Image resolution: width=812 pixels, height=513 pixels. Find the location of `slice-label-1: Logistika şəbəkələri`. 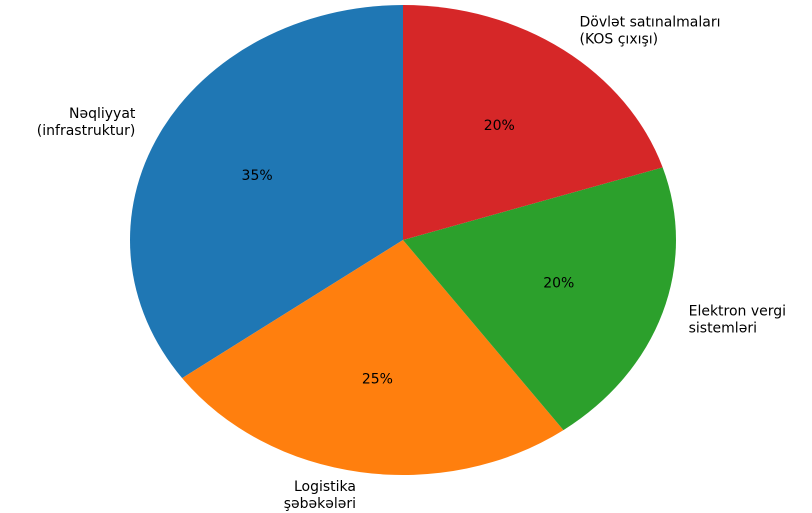

slice-label-1: Logistika şəbəkələri is located at coordinates (320, 495).